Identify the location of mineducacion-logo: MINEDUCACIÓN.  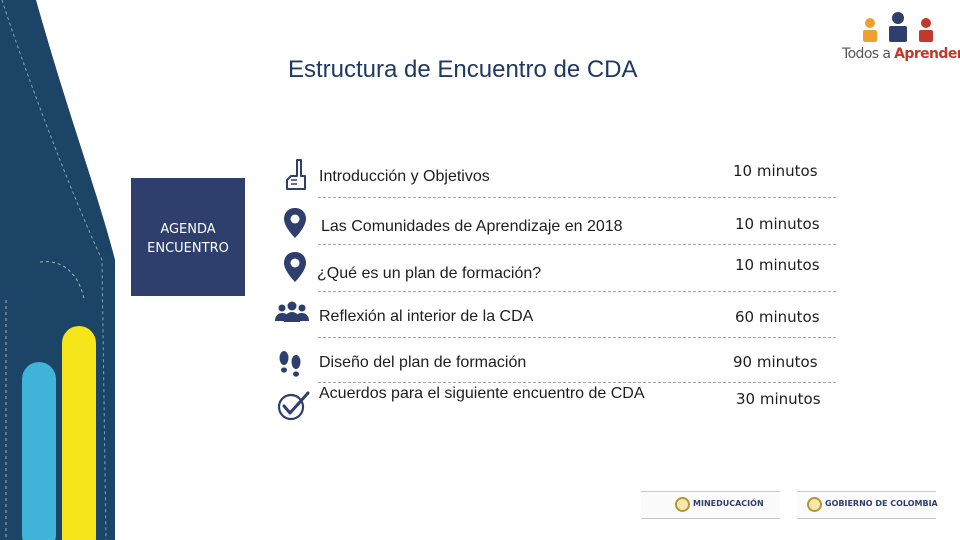
(710, 505).